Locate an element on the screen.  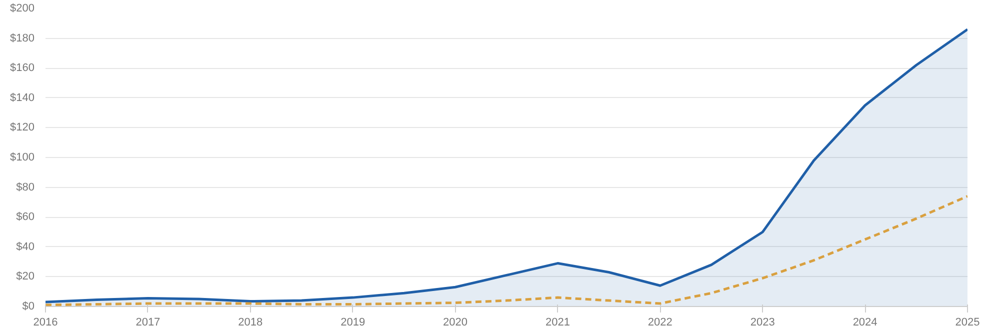
x-tick-label: 2018 is located at coordinates (250, 322).